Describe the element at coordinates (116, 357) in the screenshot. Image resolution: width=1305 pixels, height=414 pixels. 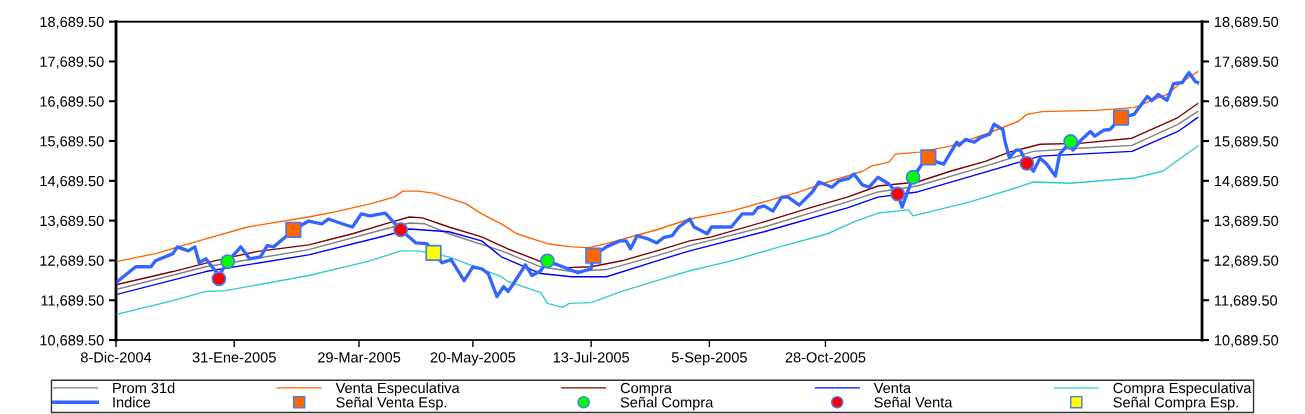
I see `x-tick-label: 8-Dic-2004` at that location.